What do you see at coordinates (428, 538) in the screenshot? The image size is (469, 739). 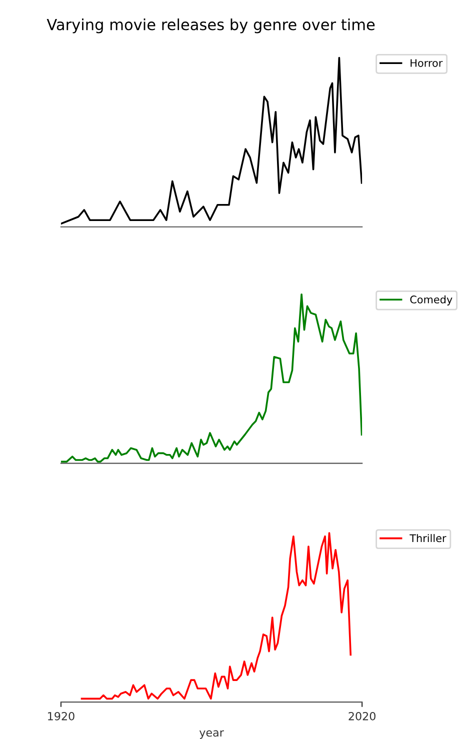 I see `legend-label: Thriller` at bounding box center [428, 538].